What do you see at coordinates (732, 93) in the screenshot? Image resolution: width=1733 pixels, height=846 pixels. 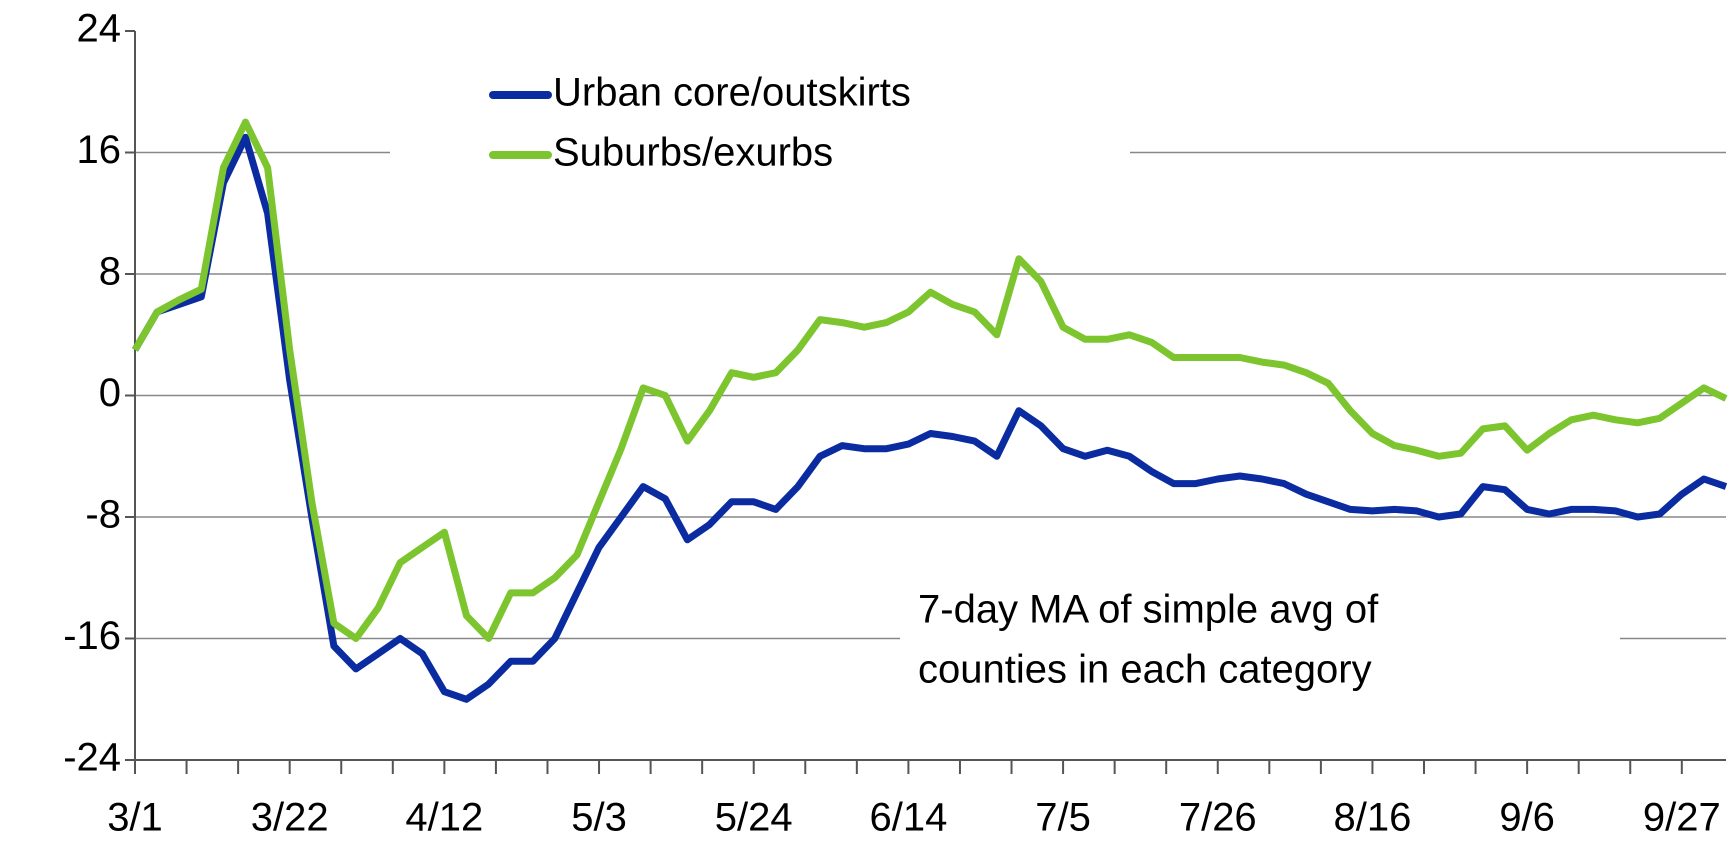 I see `legend-label: Urban core/outskirts` at bounding box center [732, 93].